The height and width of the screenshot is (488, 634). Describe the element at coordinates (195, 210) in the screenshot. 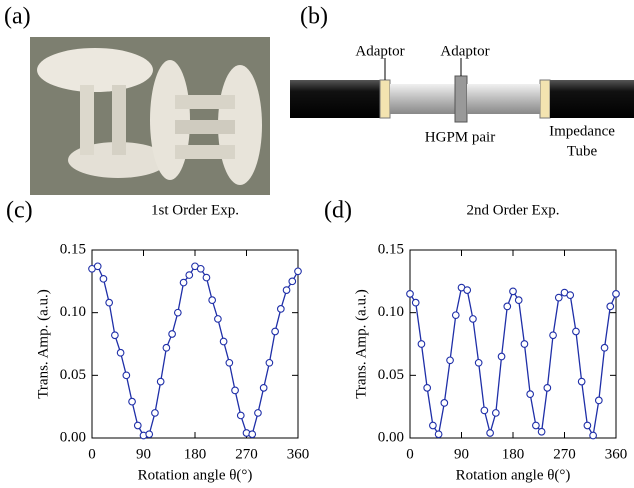

I see `chart-title: 1st Order Exp.` at that location.